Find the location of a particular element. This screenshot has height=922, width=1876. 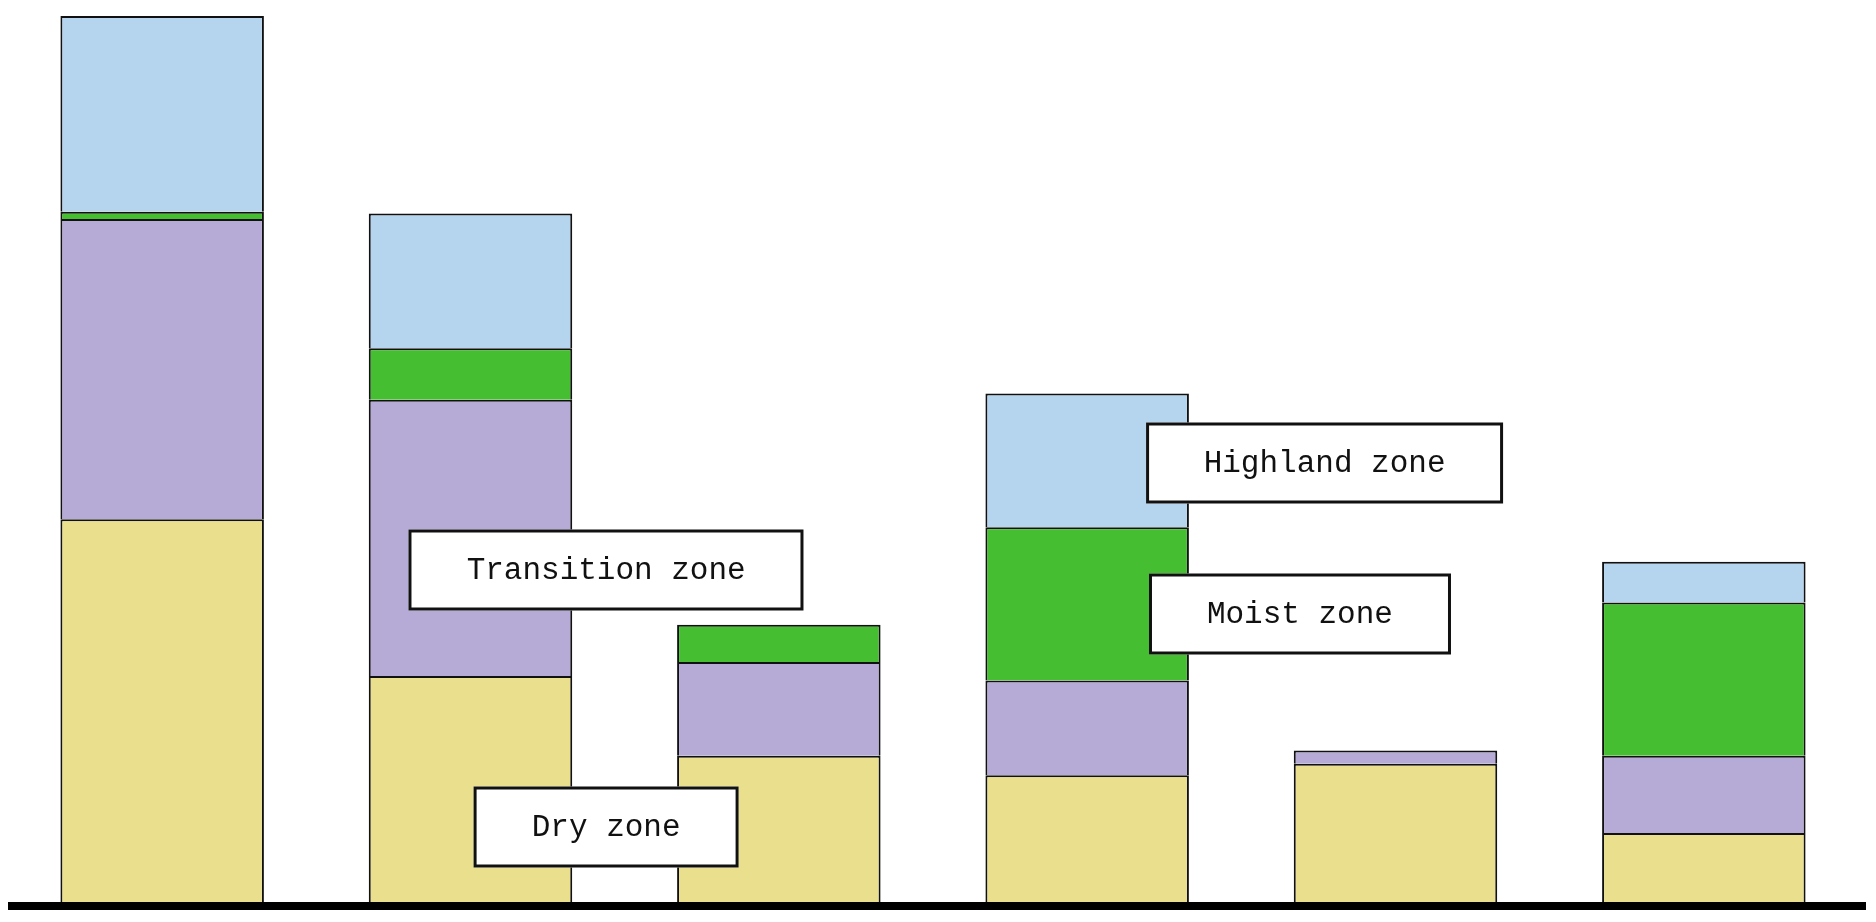

label-frame: Highland zone is located at coordinates (1324, 463).